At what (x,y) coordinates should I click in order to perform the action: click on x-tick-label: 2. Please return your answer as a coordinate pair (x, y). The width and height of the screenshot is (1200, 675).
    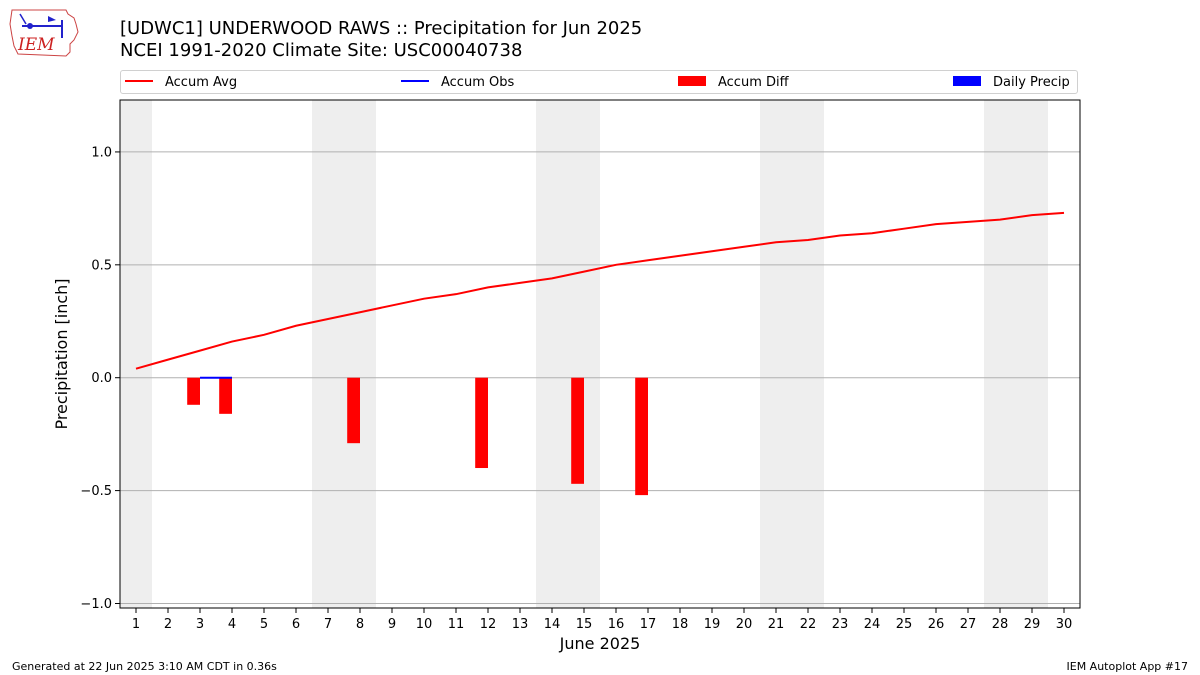
    Looking at the image, I should click on (168, 624).